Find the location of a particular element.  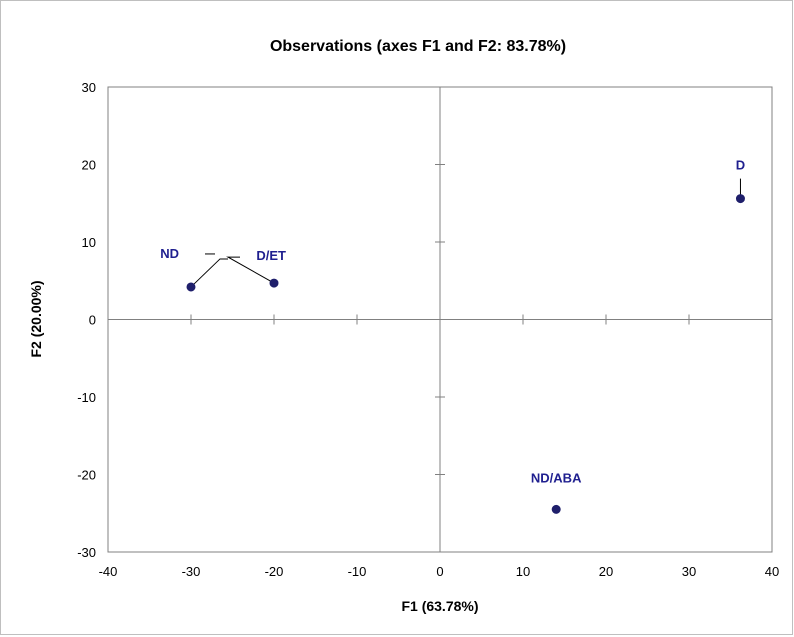

y-tick-label: 10 is located at coordinates (89, 242).